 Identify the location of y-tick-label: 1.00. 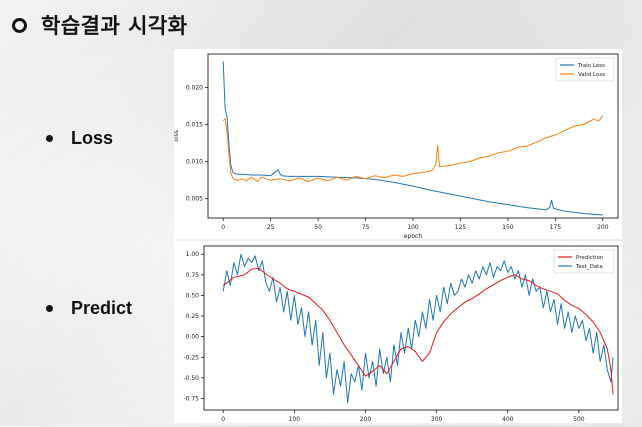
(193, 254).